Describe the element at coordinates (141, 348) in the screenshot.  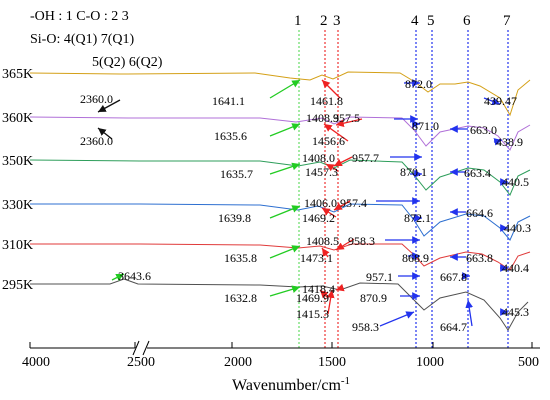
I see `axis-break-mark` at that location.